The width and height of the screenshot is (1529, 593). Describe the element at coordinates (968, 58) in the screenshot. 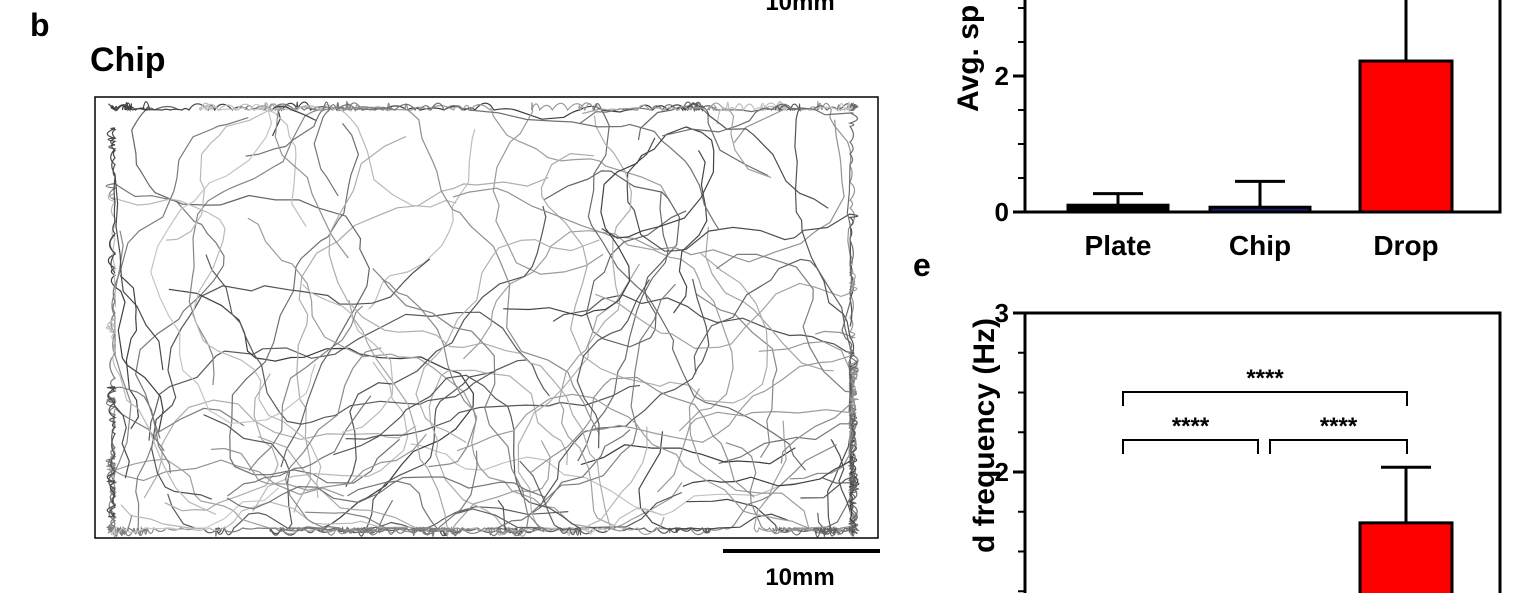

I see `y-axis-label: Avg. sp` at that location.